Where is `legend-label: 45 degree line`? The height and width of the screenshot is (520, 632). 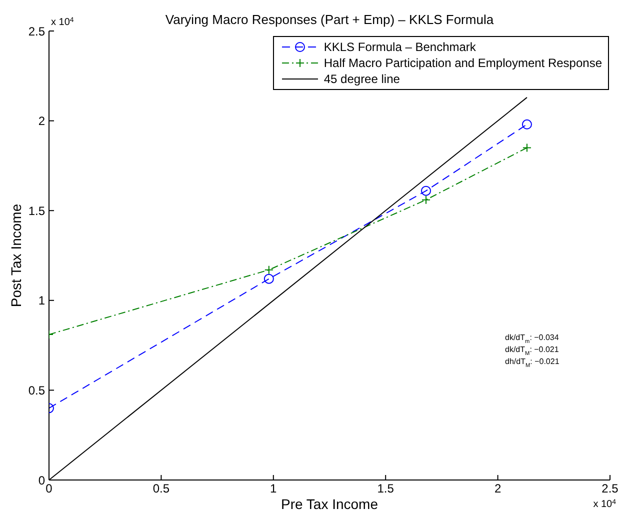
legend-label: 45 degree line is located at coordinates (362, 79).